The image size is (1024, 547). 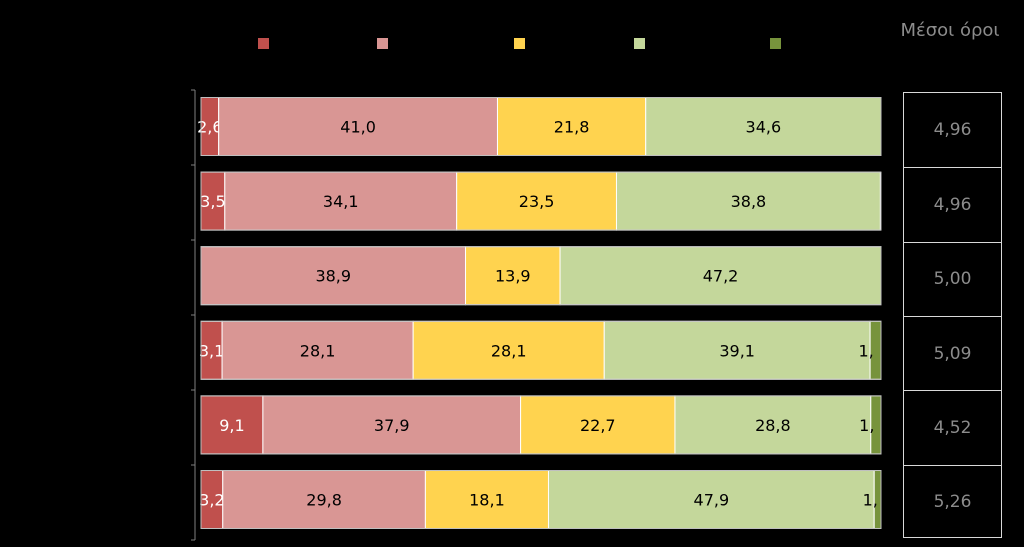 I want to click on means-table: 4,96 4,96 5,00 5,09 4,52 5,26, so click(x=952, y=315).